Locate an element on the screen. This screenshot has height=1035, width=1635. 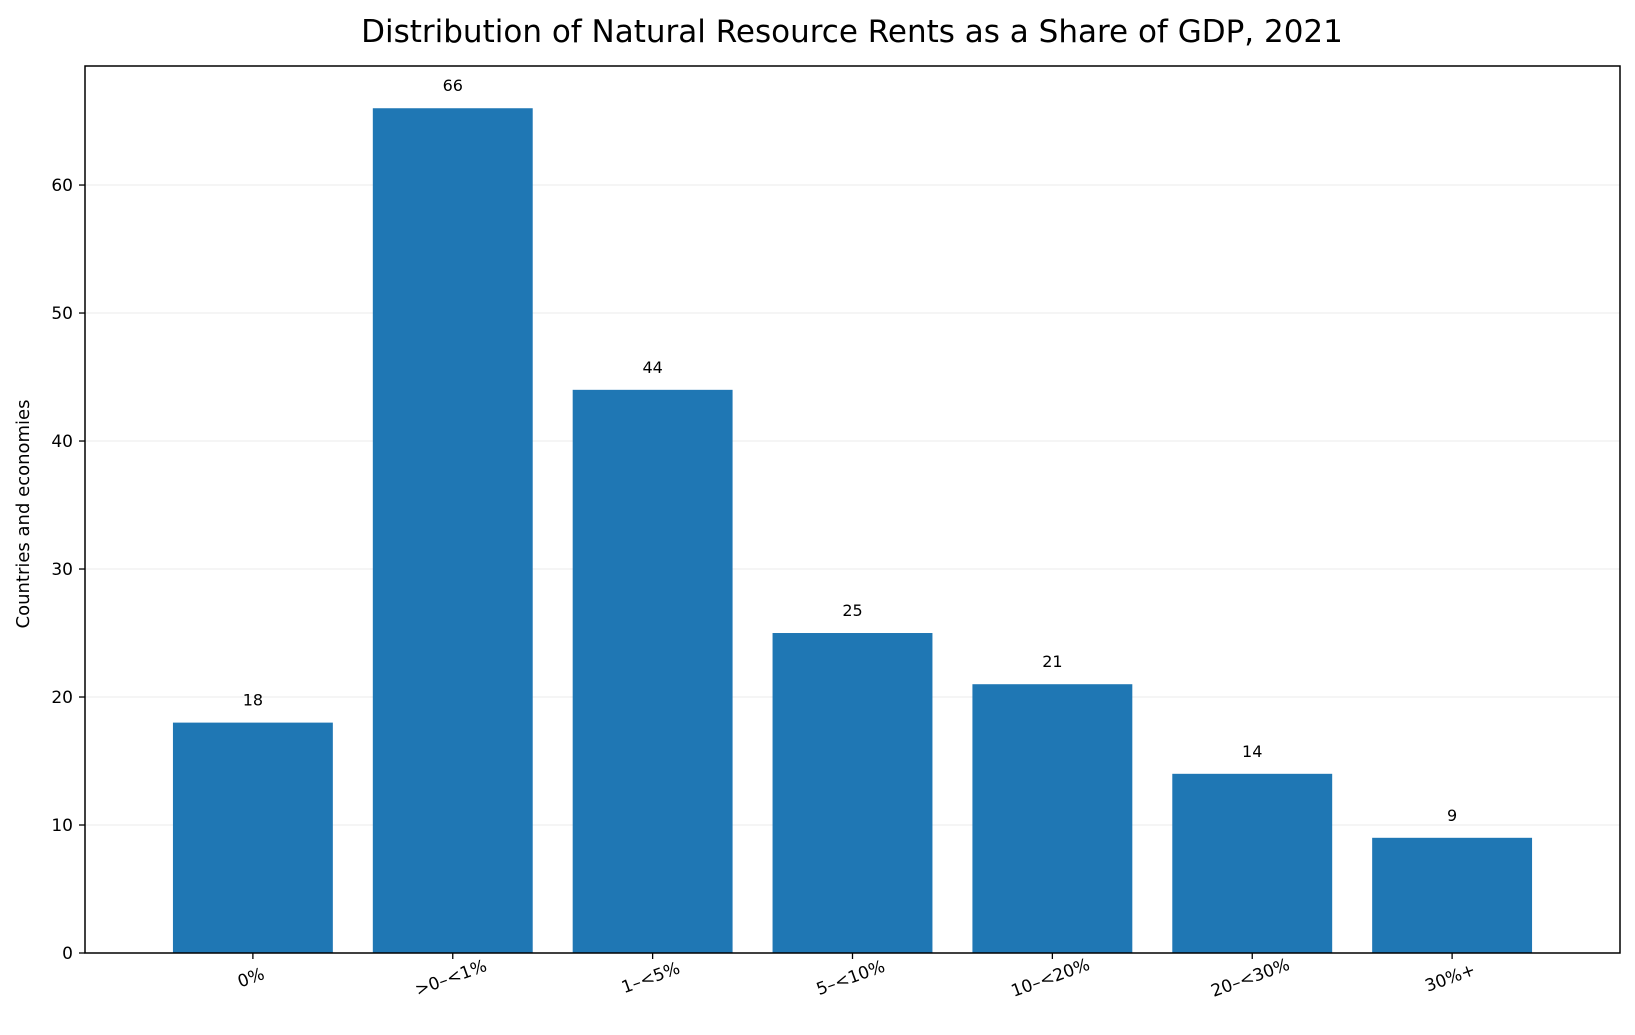
y-tick-label: 60 is located at coordinates (62, 186).